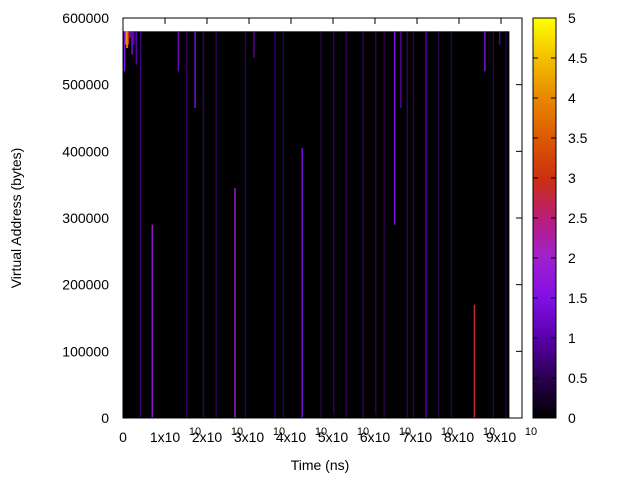 The image size is (640, 480). I want to click on colorbar-tick-label: 0, so click(572, 418).